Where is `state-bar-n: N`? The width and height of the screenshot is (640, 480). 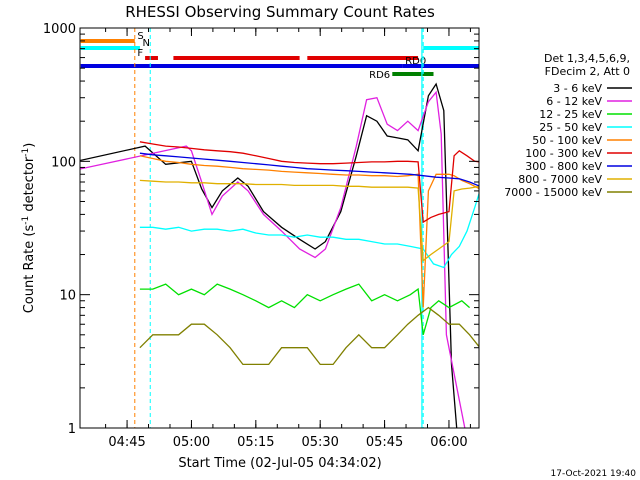 state-bar-n: N is located at coordinates (279, 44).